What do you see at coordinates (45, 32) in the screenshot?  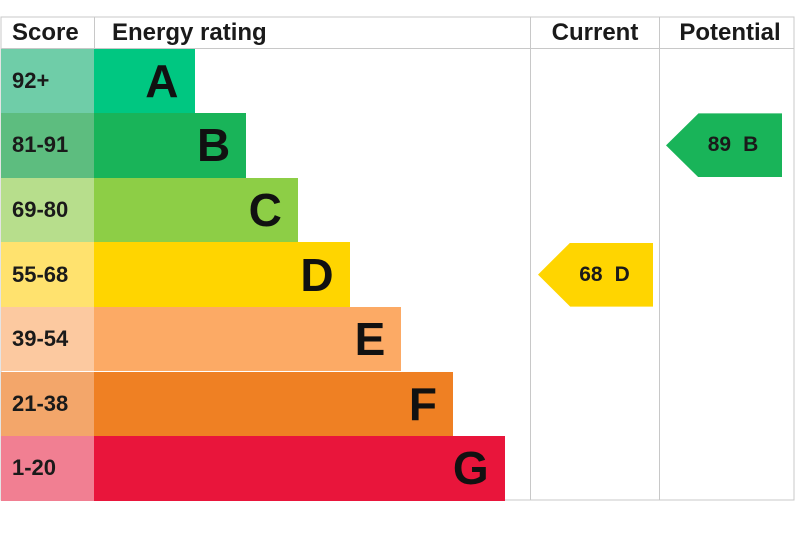 I see `header-score: Score` at bounding box center [45, 32].